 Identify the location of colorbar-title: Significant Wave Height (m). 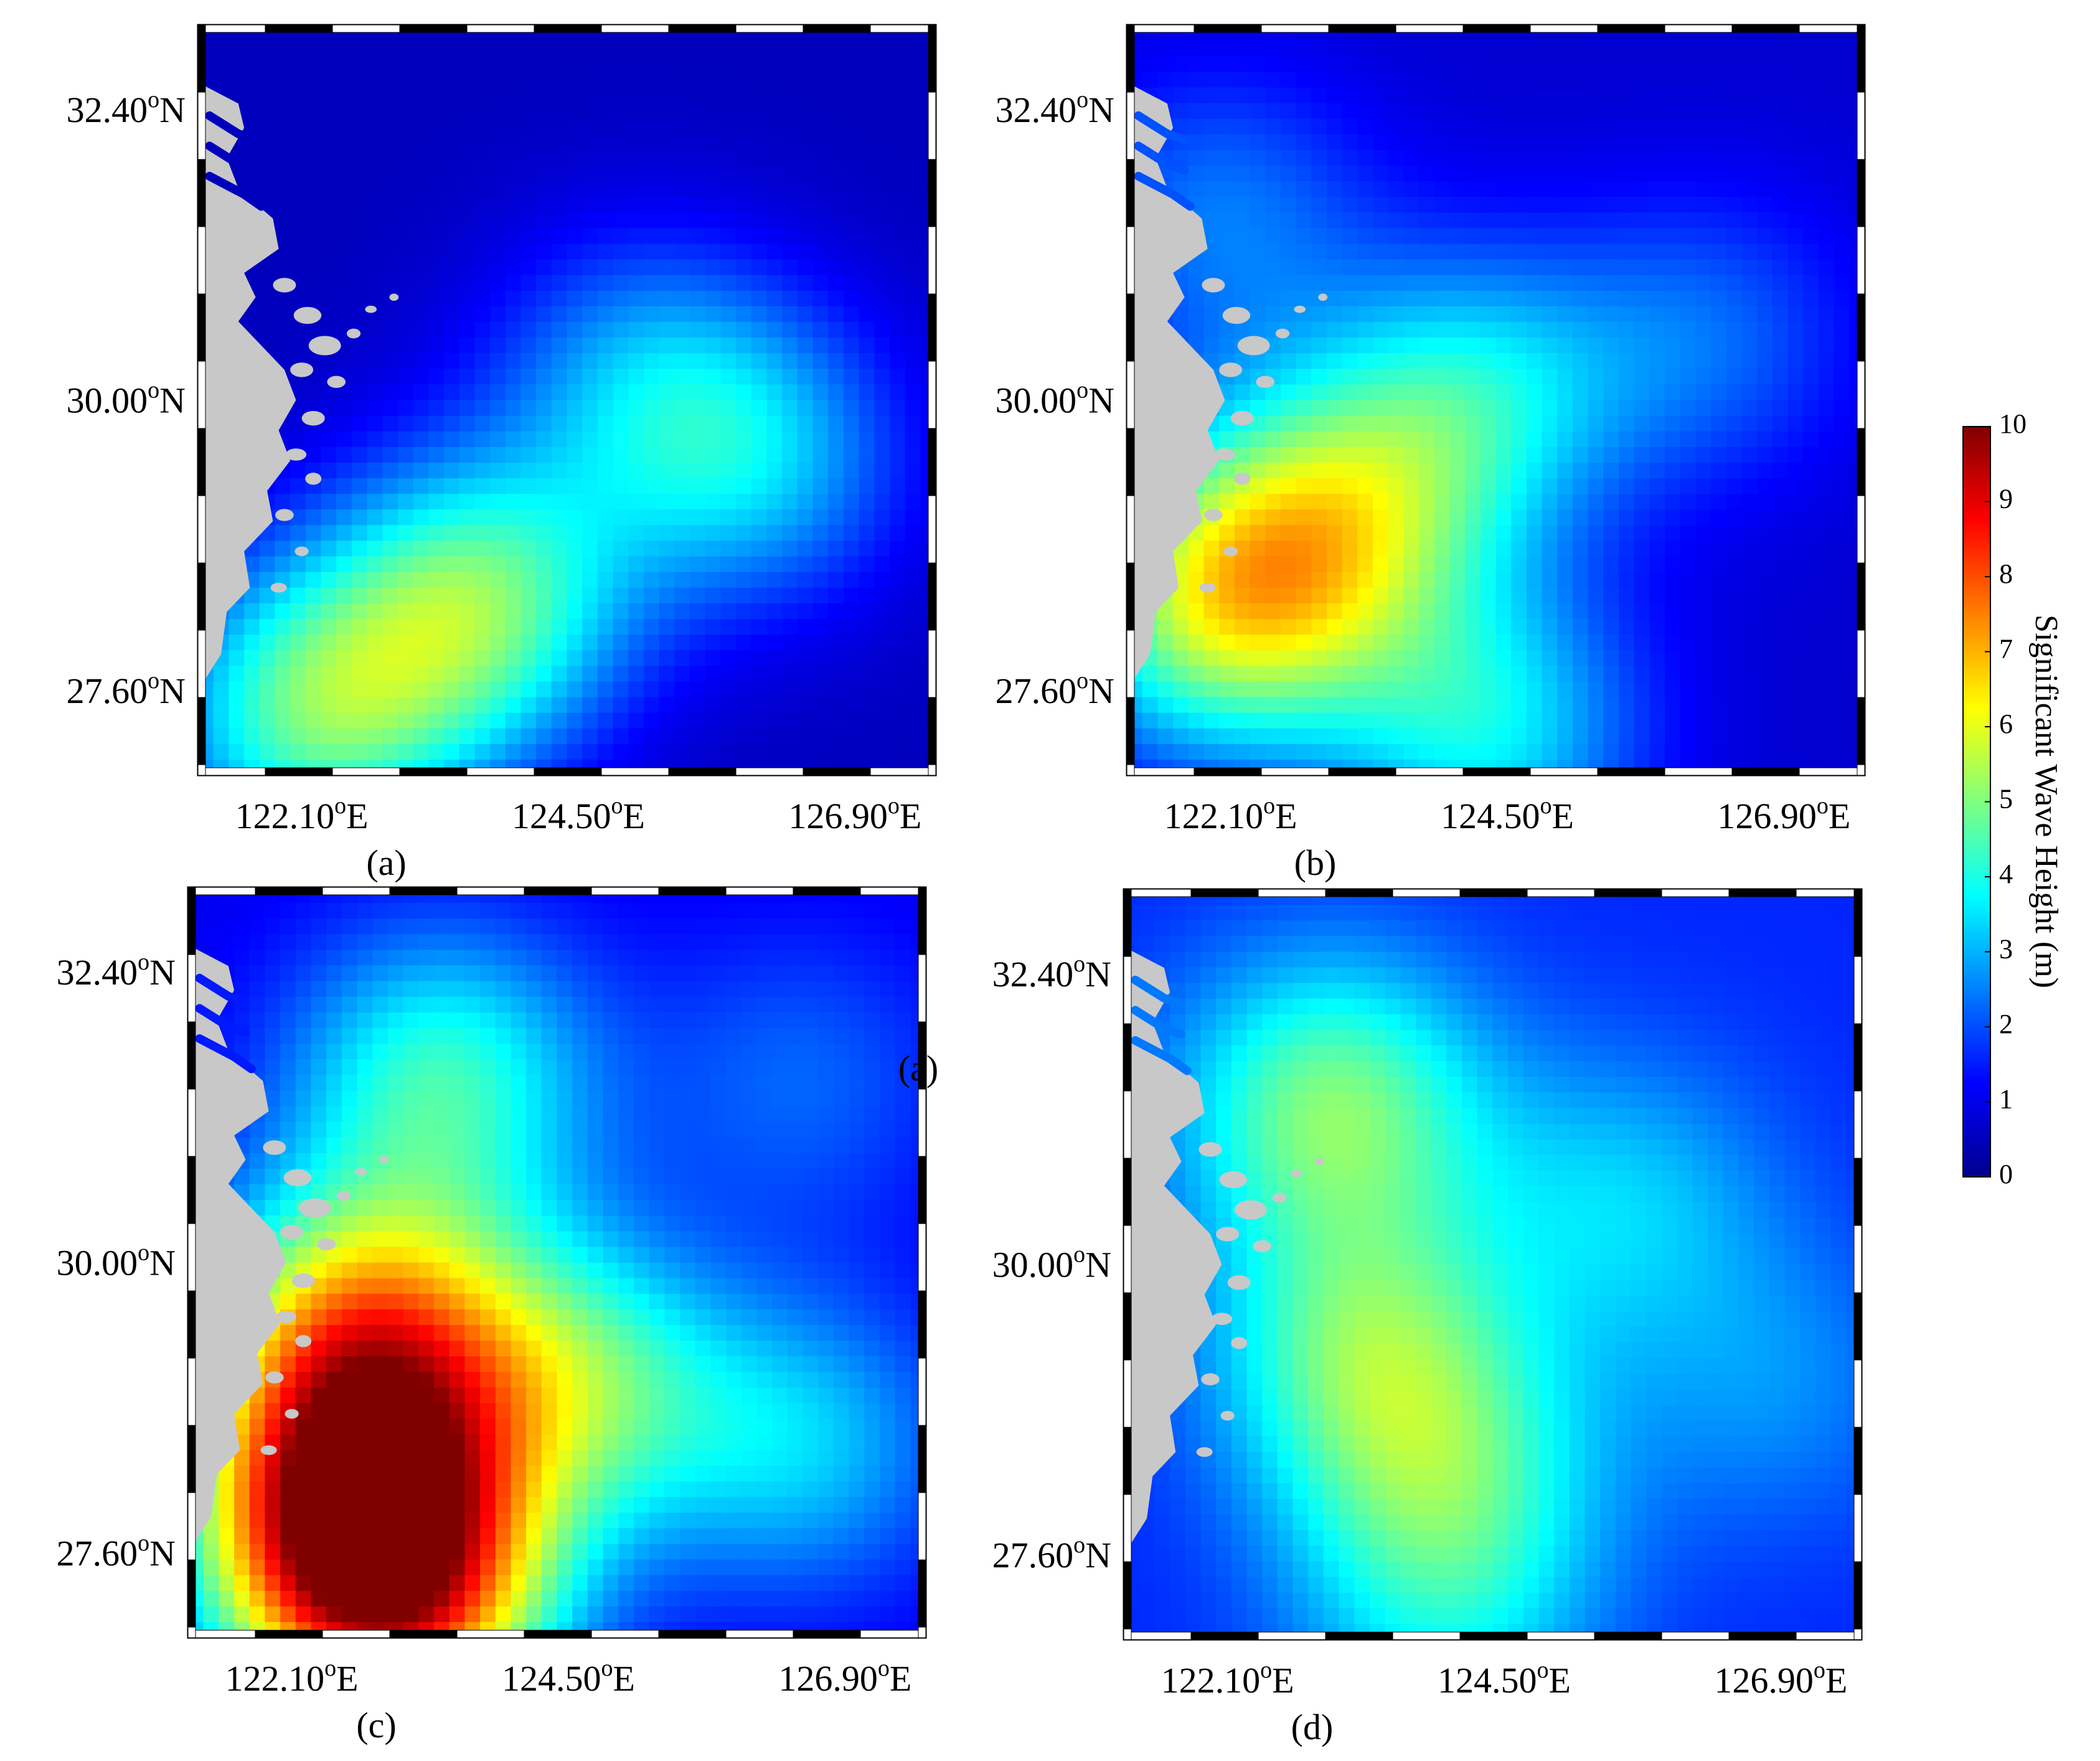
(2046, 801).